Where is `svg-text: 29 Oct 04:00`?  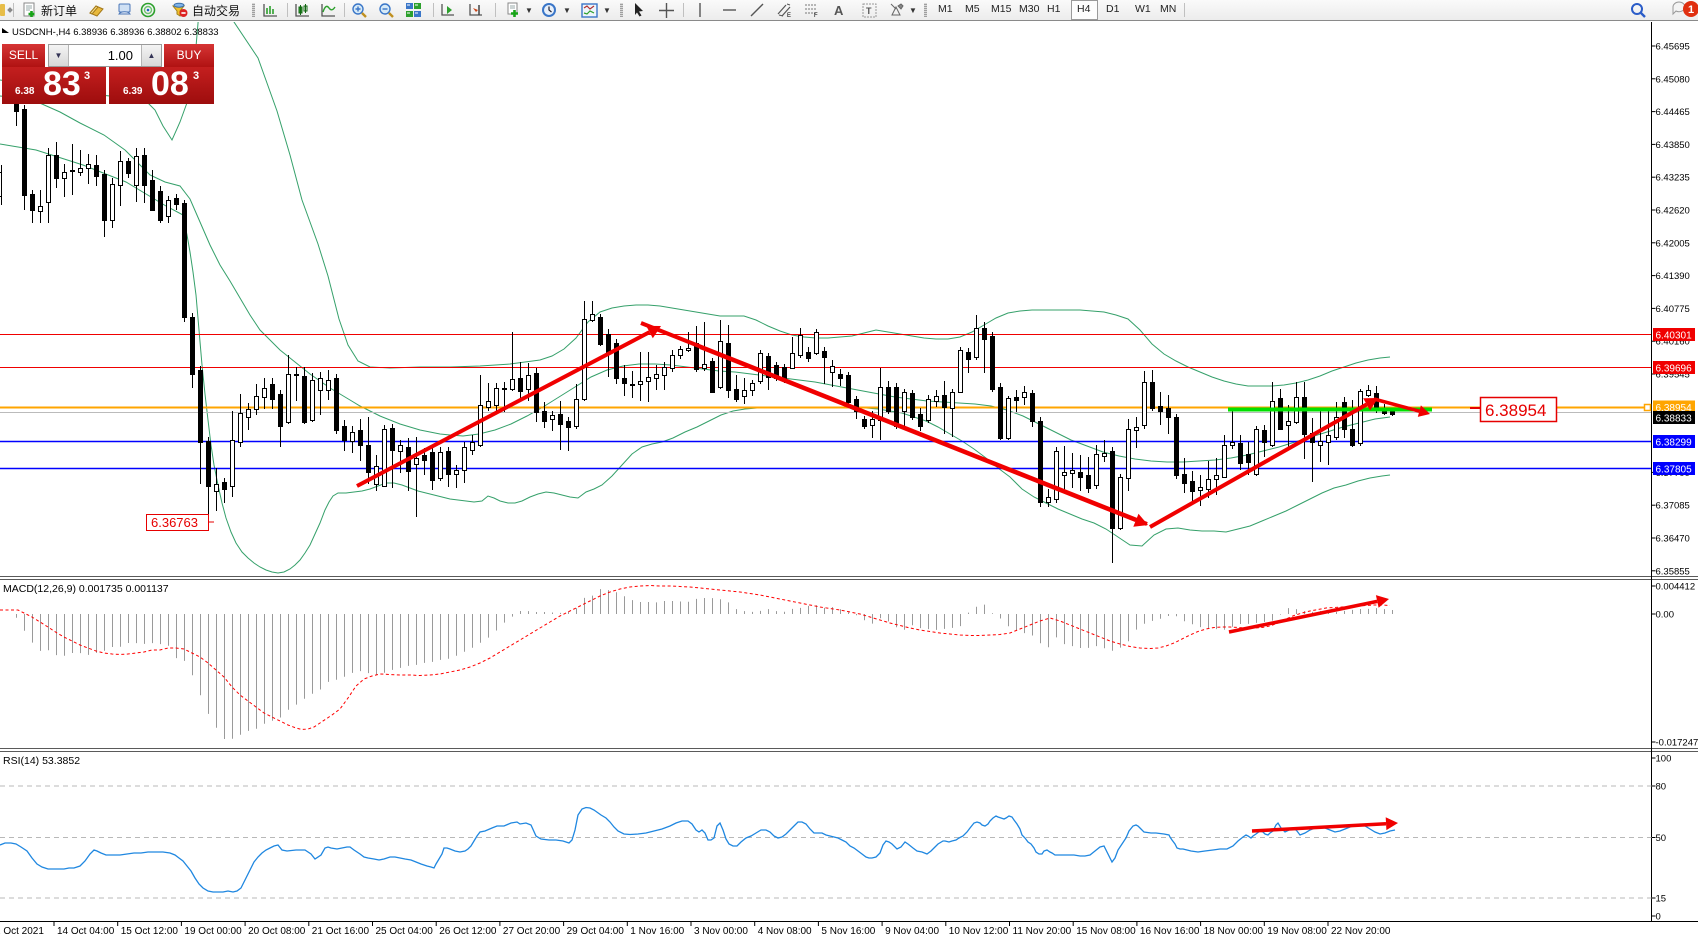 svg-text: 29 Oct 04:00 is located at coordinates (596, 931).